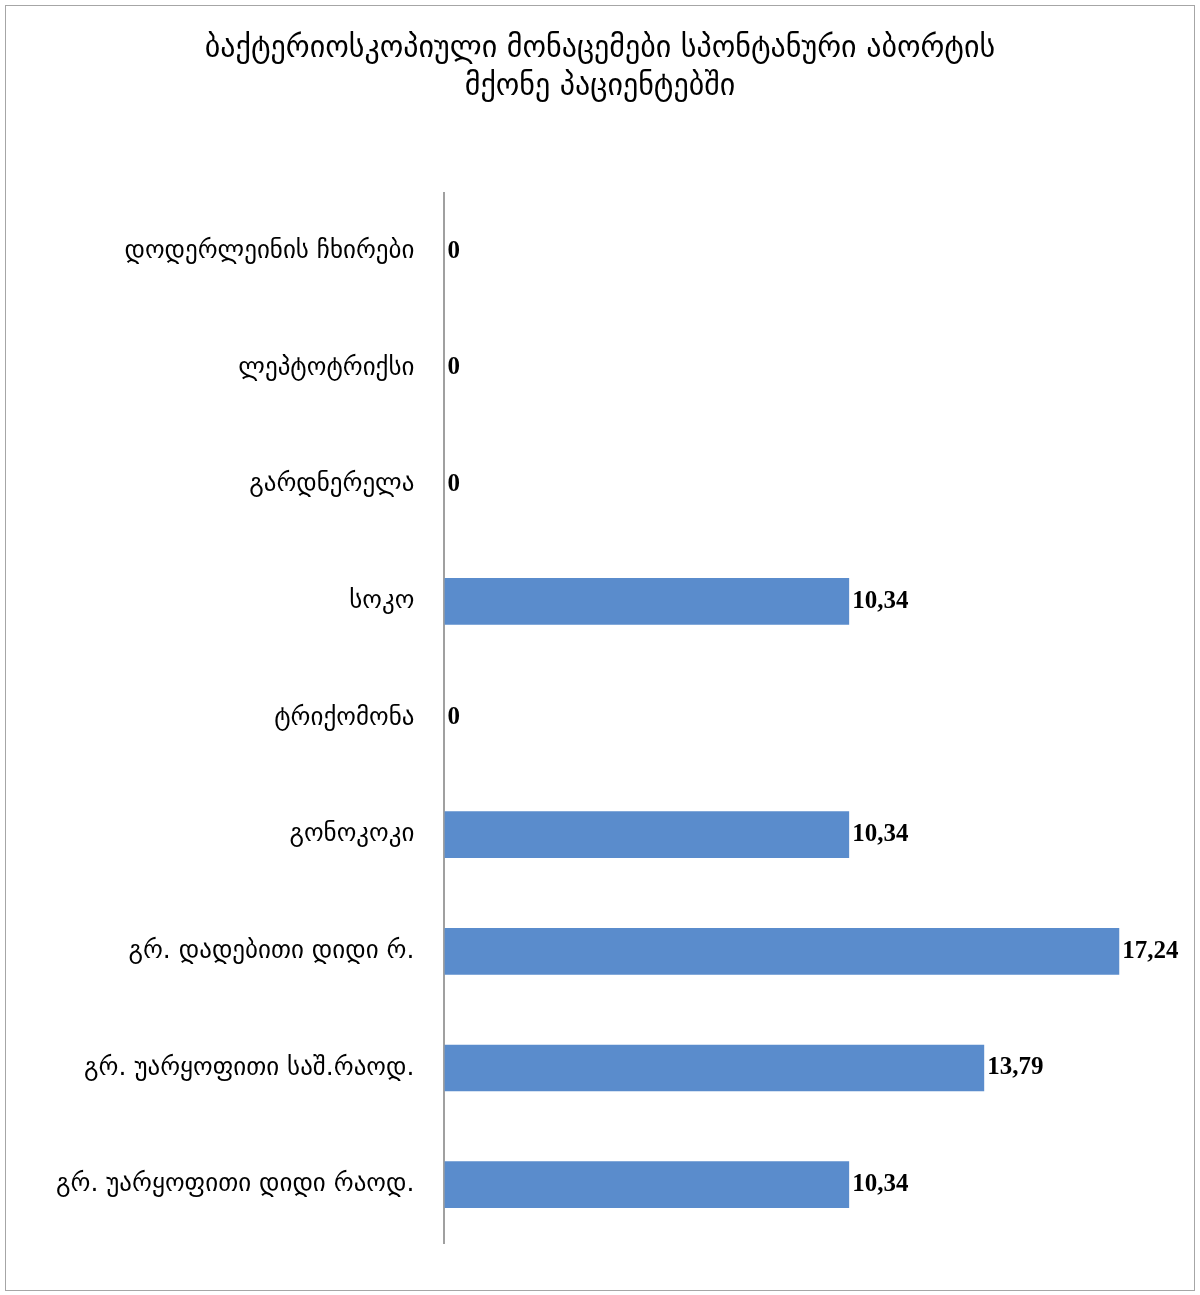 The image size is (1200, 1295). Describe the element at coordinates (249, 1066) in the screenshot. I see `y-tick-label: გრ. უარყოფითი საშ.რაოდ.` at that location.